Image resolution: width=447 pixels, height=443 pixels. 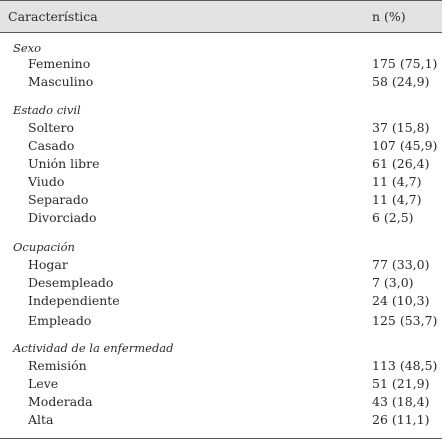 I want to click on table-row: Separado 11 (4,7), so click(x=221, y=200).